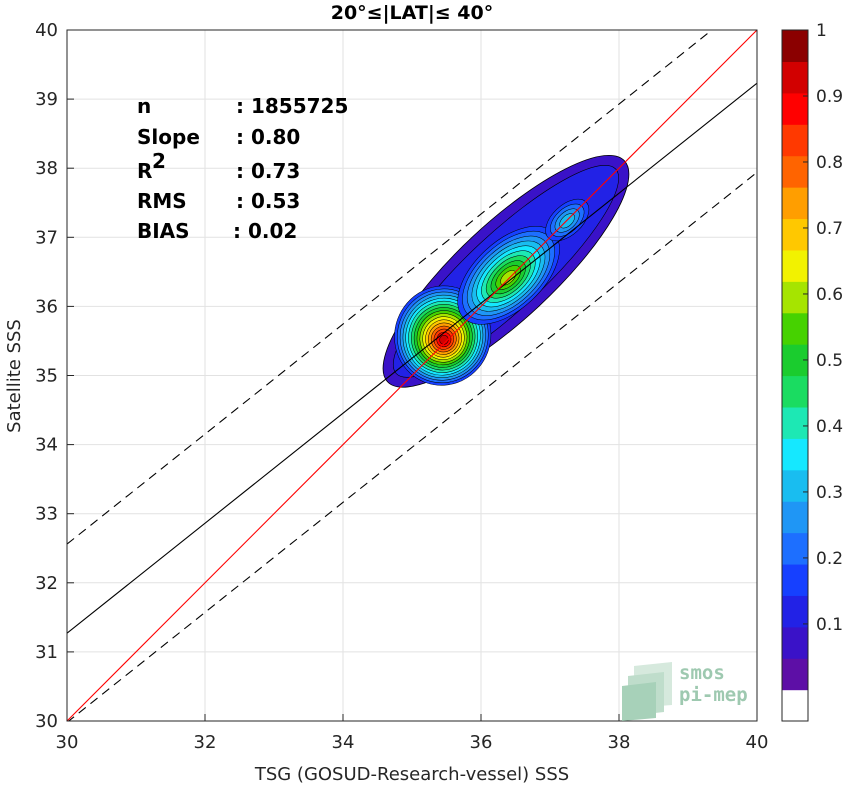 This screenshot has width=849, height=787. What do you see at coordinates (702, 673) in the screenshot?
I see `logo-line1: smos` at bounding box center [702, 673].